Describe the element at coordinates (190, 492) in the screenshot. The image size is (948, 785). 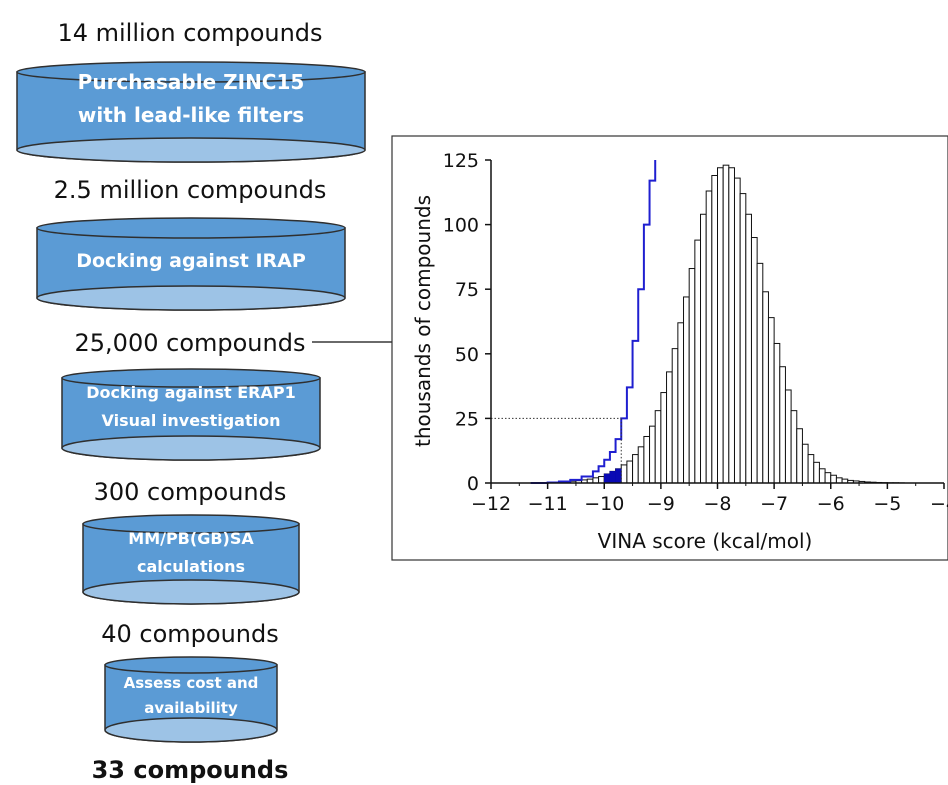
I see `count-label: 300 compounds` at that location.